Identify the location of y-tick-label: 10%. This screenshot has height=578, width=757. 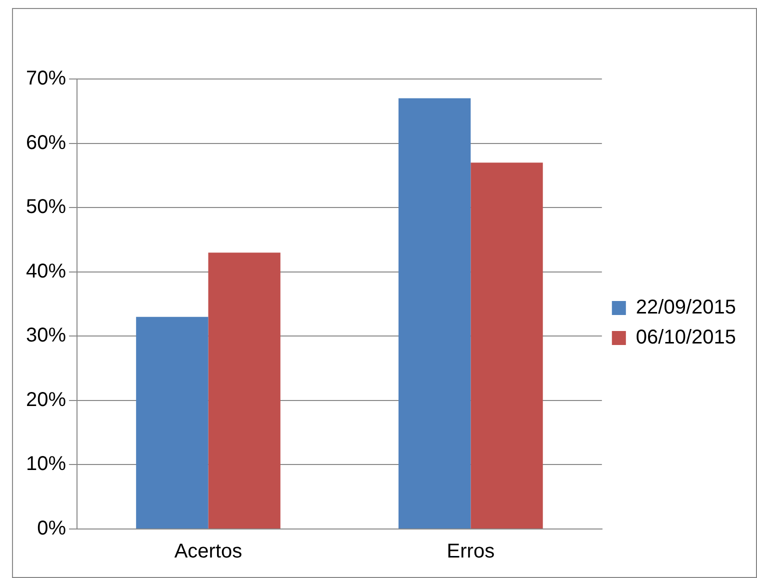
(46, 464).